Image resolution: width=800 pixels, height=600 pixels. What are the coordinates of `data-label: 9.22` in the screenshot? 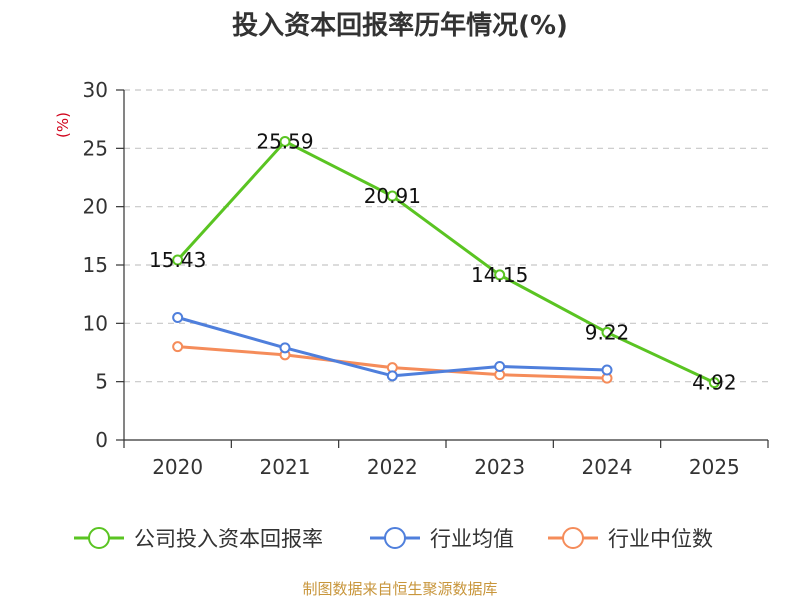 It's located at (607, 332).